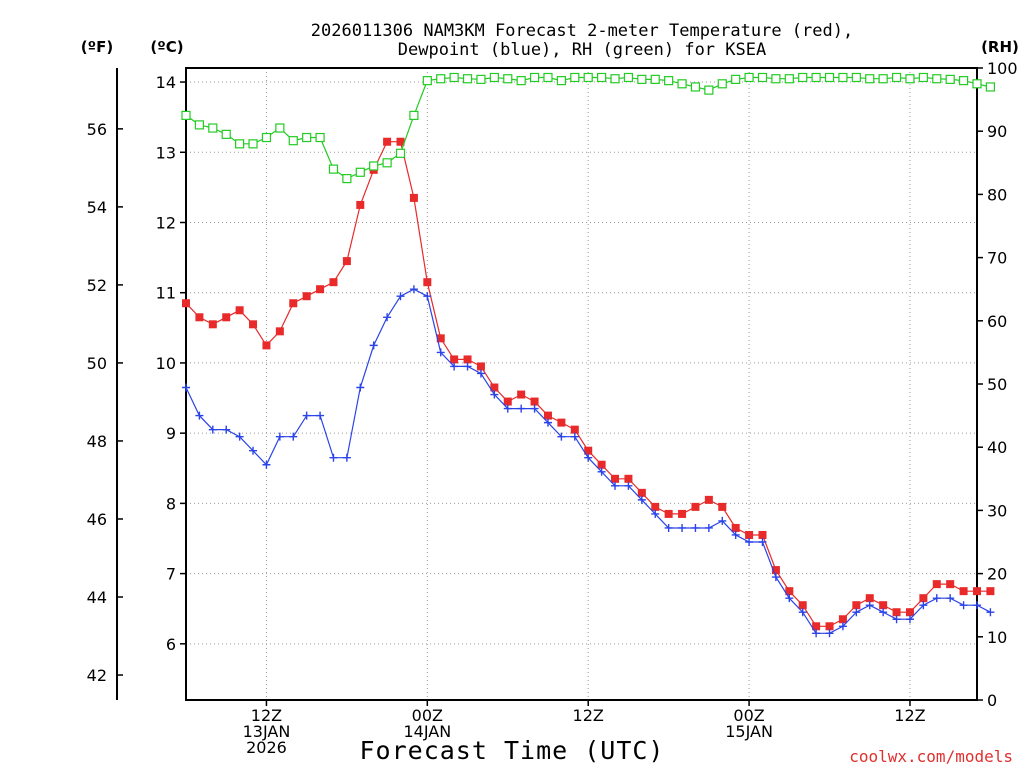 This screenshot has width=1024, height=768. I want to click on rh-tick-label: 40, so click(997, 447).